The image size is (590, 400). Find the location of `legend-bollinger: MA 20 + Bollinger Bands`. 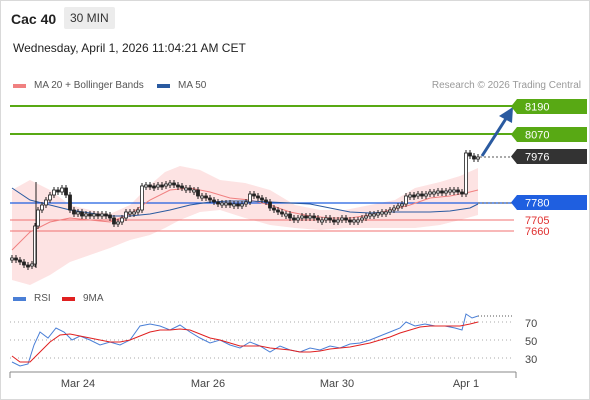

legend-bollinger: MA 20 + Bollinger Bands is located at coordinates (78, 85).